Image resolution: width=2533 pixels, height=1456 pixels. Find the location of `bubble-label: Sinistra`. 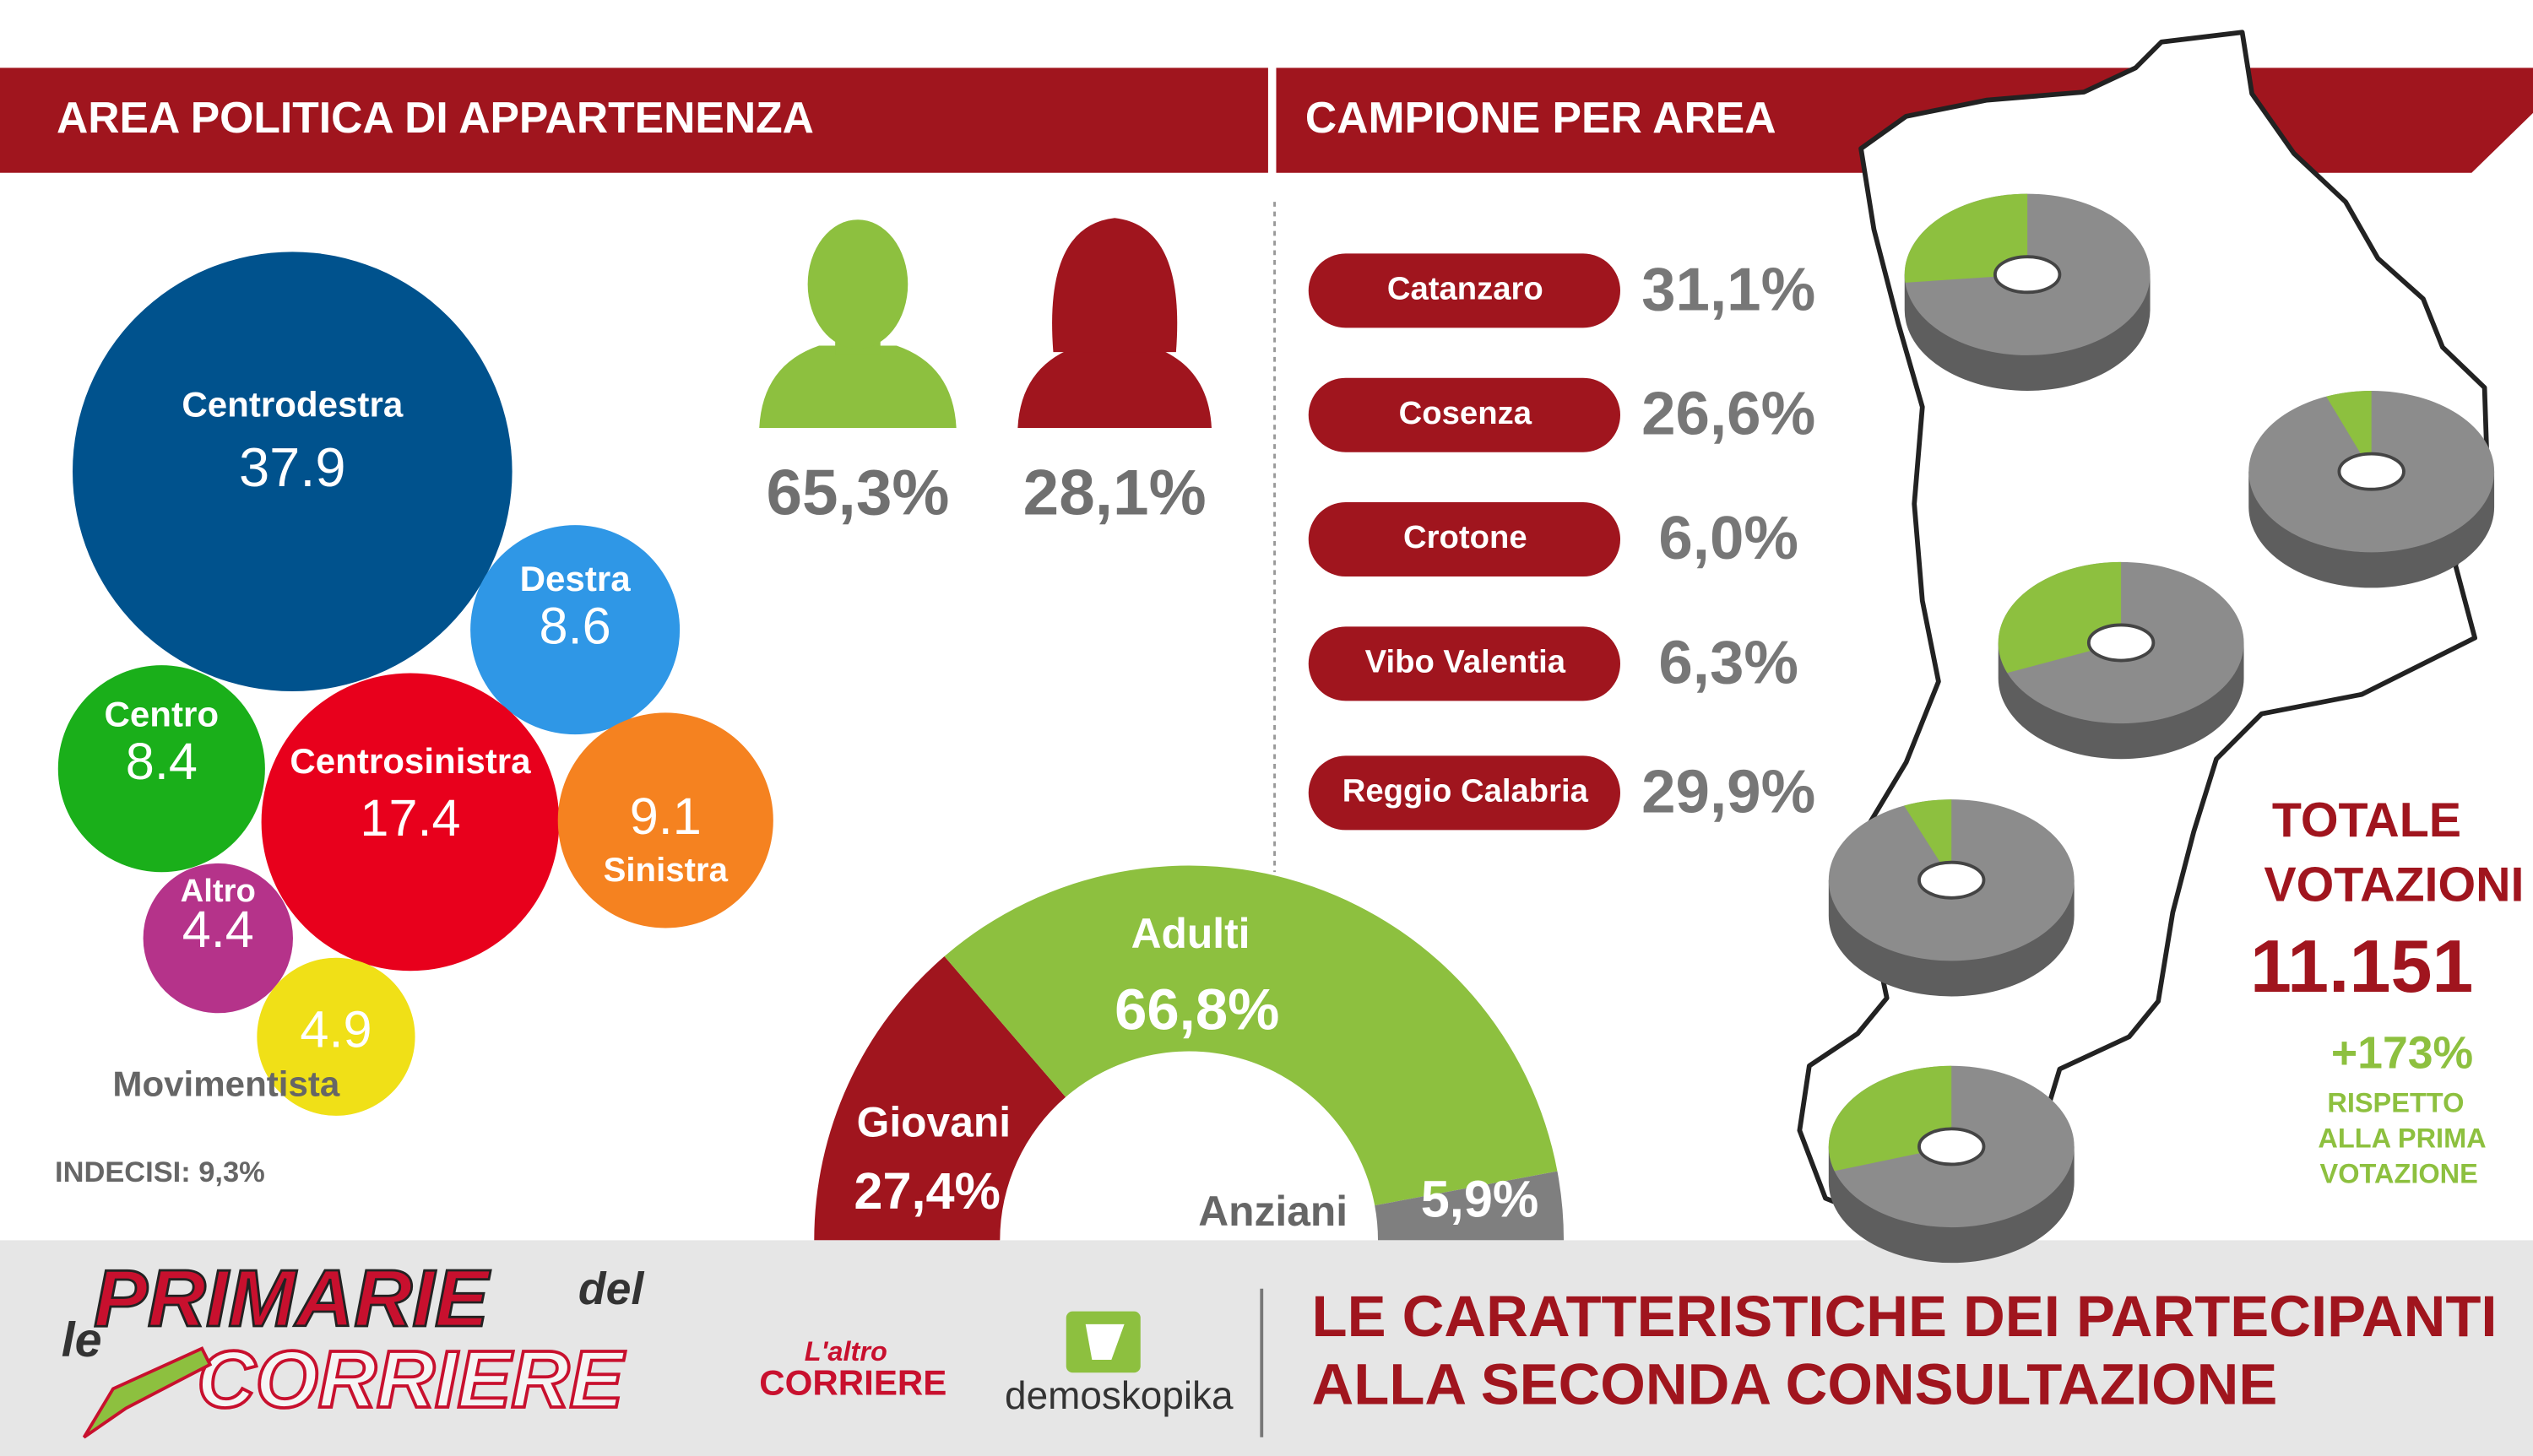

bubble-label: Sinistra is located at coordinates (667, 870).